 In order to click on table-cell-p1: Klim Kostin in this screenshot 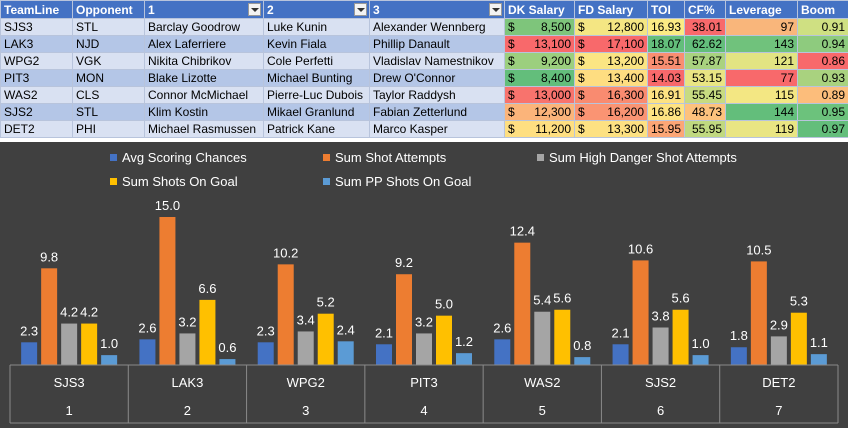, I will do `click(204, 112)`.